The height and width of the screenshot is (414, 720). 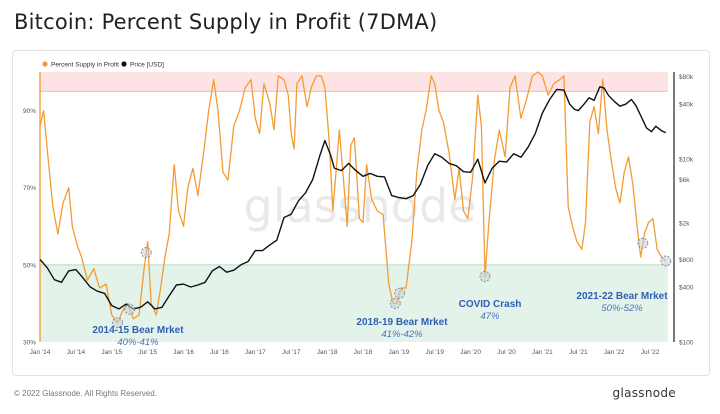 What do you see at coordinates (578, 352) in the screenshot?
I see `x-tick-label: Jul '21` at bounding box center [578, 352].